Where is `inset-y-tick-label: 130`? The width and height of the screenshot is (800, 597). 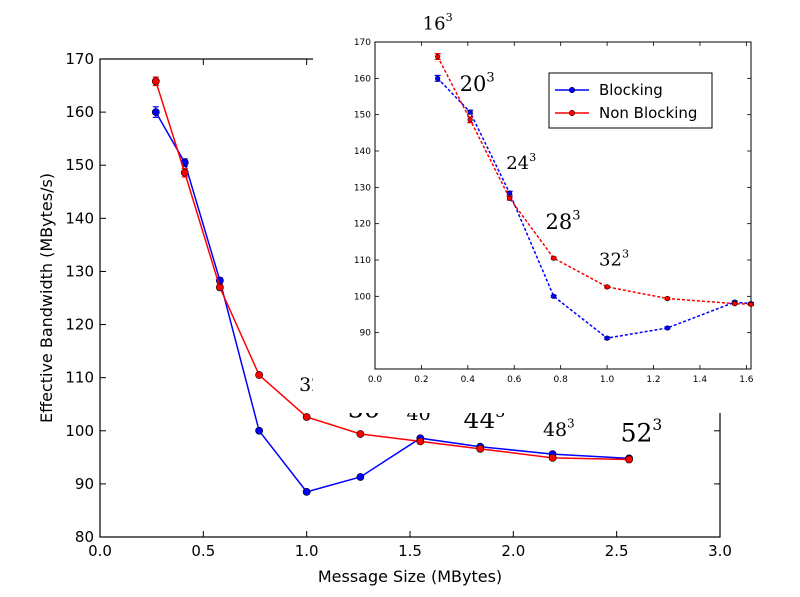 inset-y-tick-label: 130 is located at coordinates (362, 188).